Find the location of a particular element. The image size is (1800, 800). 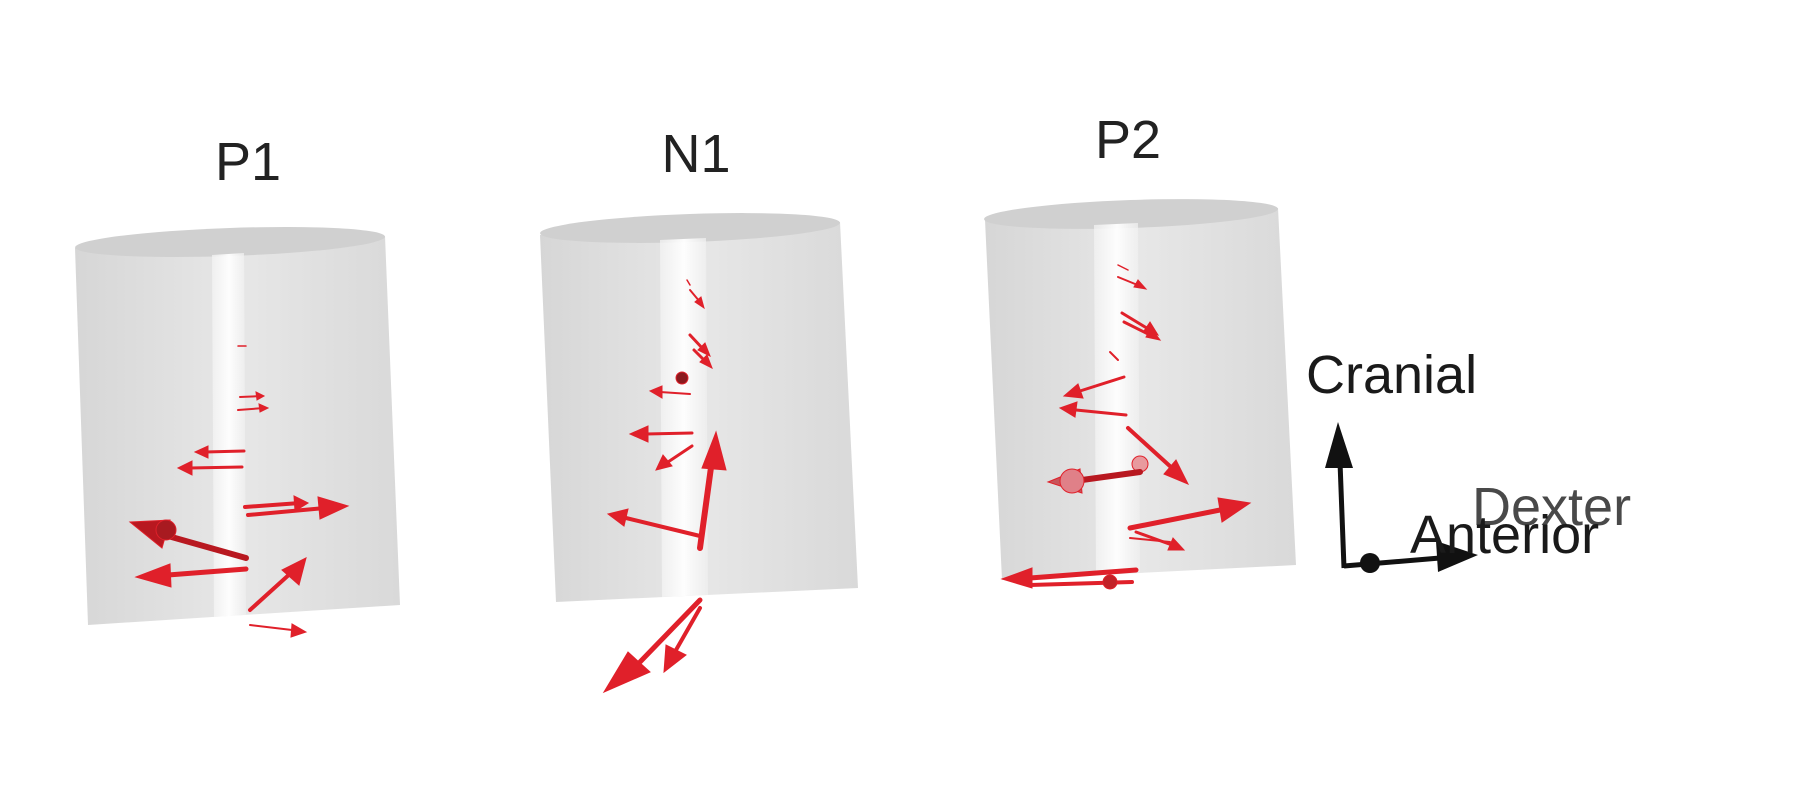

arrows-n1 is located at coordinates (664, 486).